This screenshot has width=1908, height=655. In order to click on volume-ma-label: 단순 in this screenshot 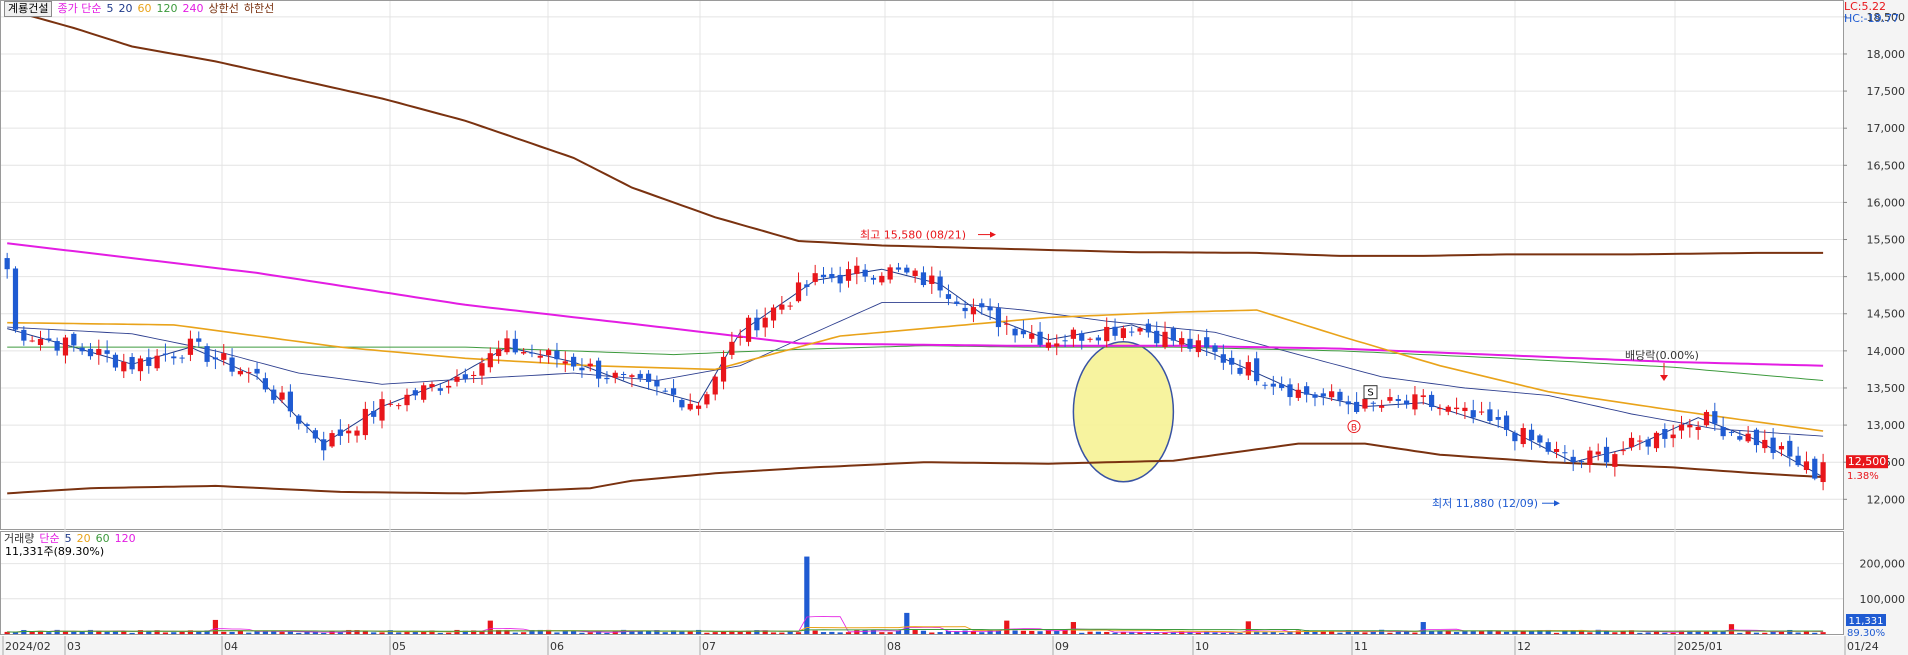, I will do `click(49, 538)`.